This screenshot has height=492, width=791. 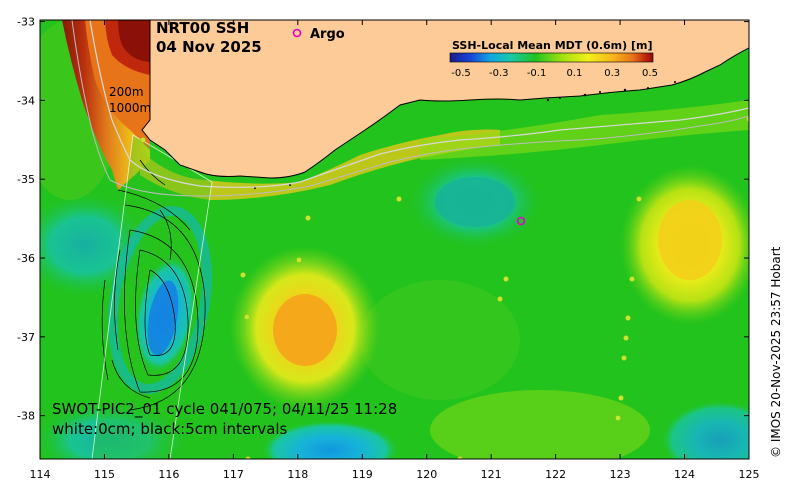 What do you see at coordinates (426, 474) in the screenshot?
I see `x-tick-label: 120` at bounding box center [426, 474].